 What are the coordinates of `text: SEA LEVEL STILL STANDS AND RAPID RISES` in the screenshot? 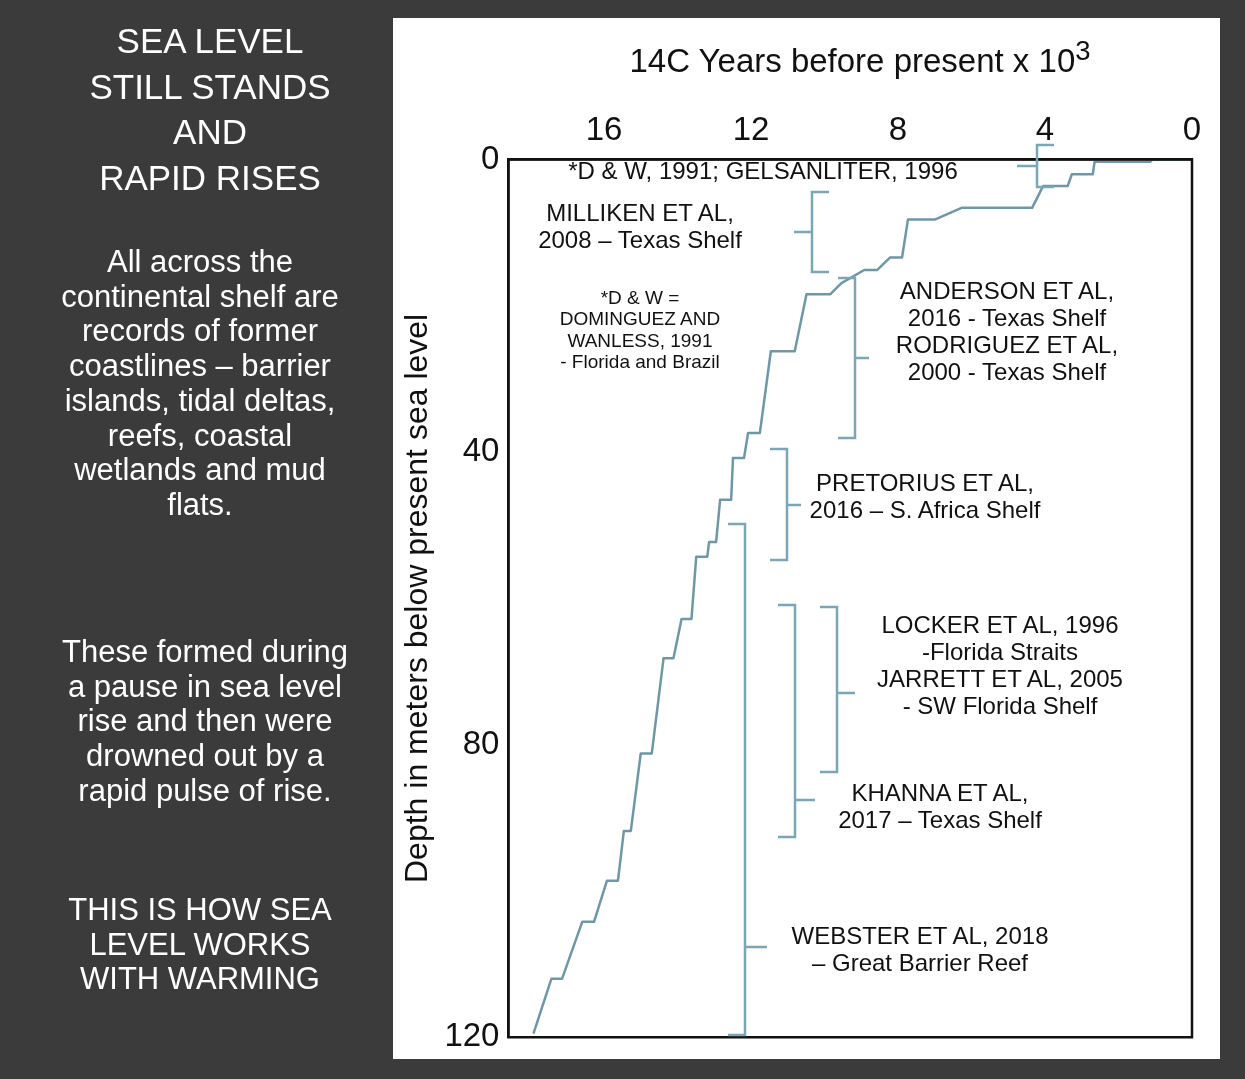 It's located at (210, 109).